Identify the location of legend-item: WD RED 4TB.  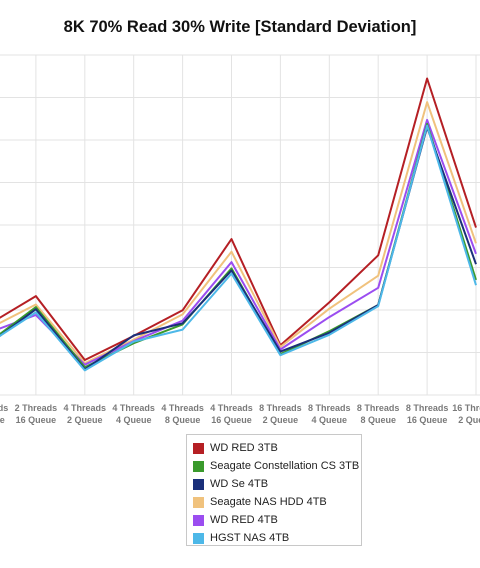
(277, 520).